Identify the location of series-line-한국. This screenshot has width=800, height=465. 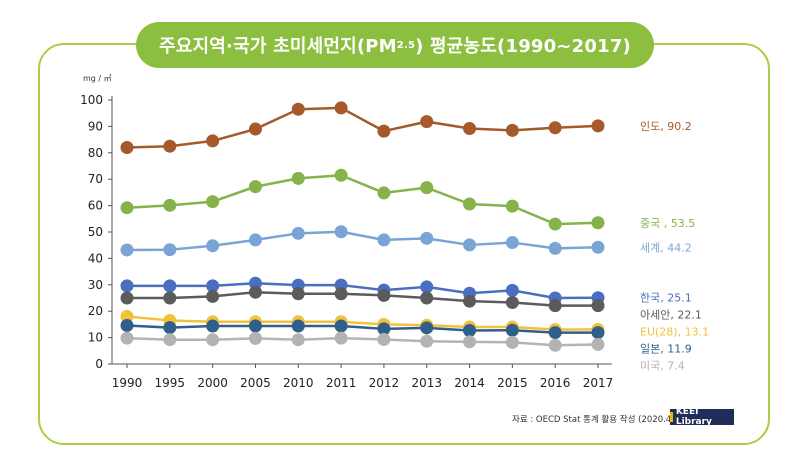
(363, 290).